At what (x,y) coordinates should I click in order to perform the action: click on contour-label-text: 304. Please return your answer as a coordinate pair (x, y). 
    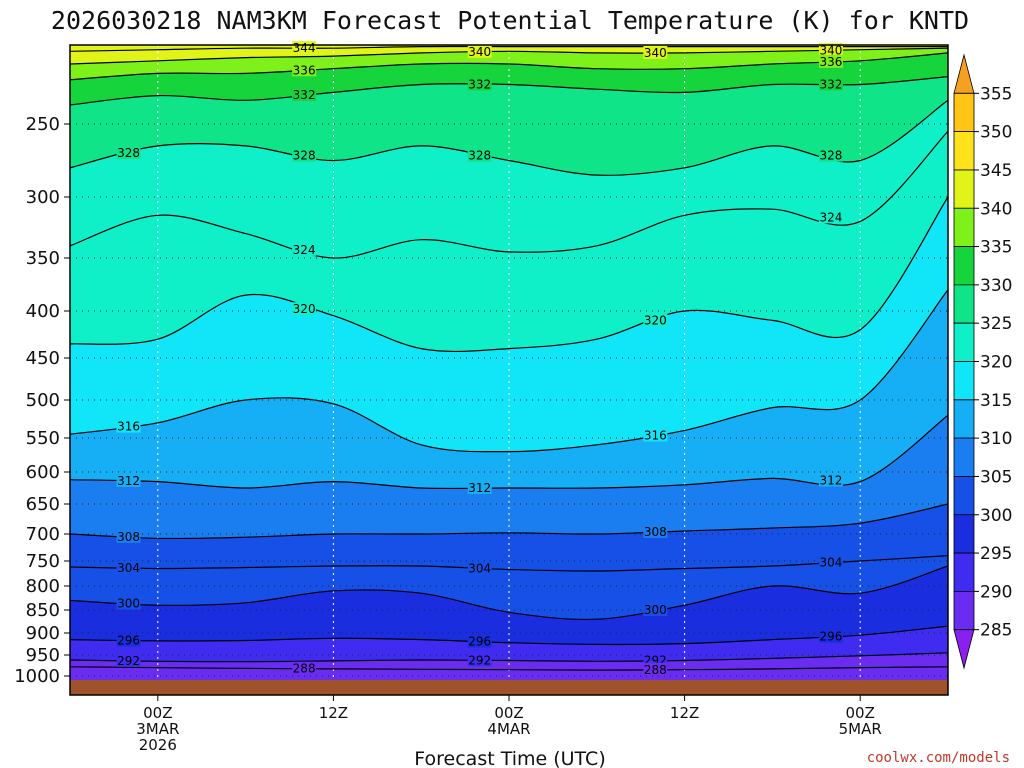
    Looking at the image, I should click on (479, 568).